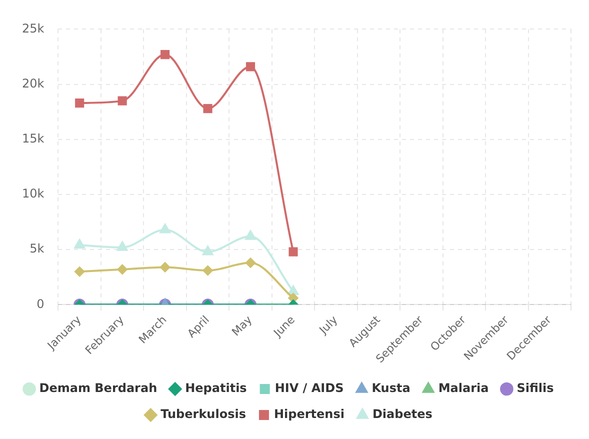  Describe the element at coordinates (216, 388) in the screenshot. I see `legend-label: Hepatitis` at that location.